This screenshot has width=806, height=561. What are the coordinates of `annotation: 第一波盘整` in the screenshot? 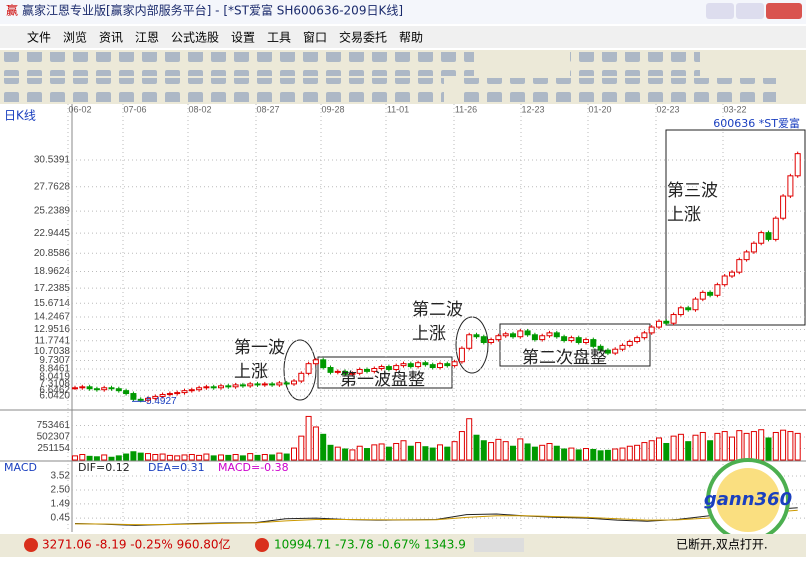 It's located at (382, 380).